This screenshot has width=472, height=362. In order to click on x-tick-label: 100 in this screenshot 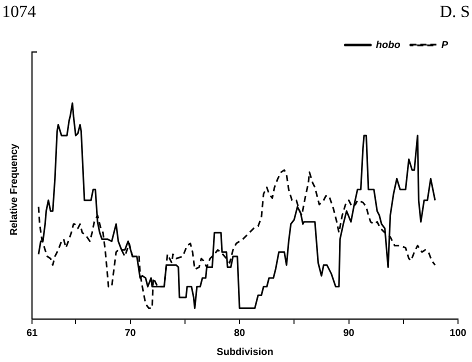, I will do `click(458, 333)`.